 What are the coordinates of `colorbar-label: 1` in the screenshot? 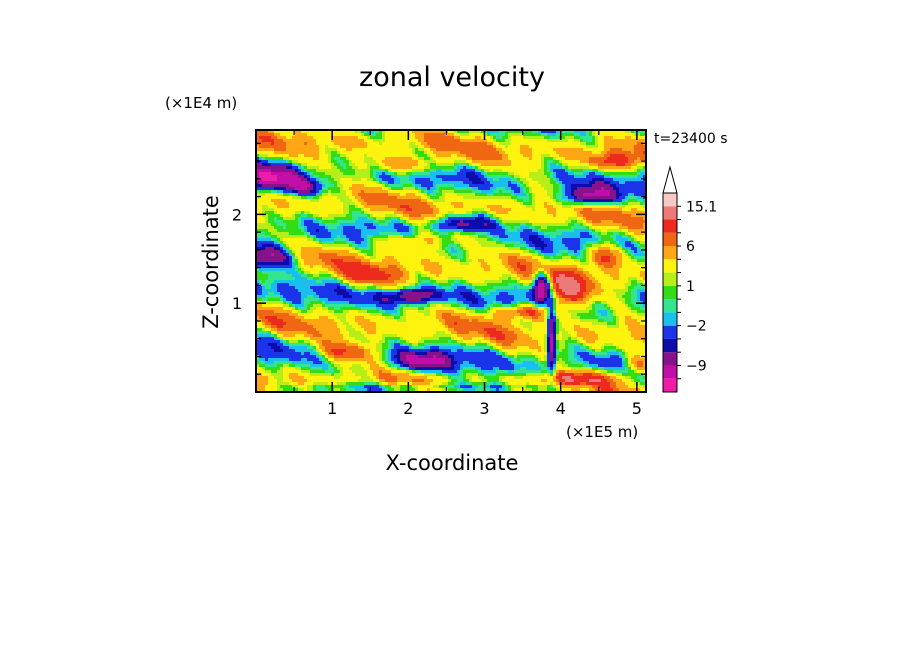 It's located at (690, 287).